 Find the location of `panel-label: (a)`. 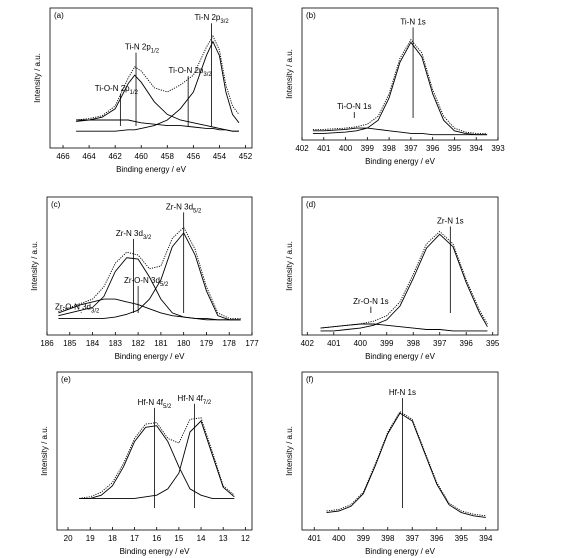

panel-label: (a) is located at coordinates (59, 15).